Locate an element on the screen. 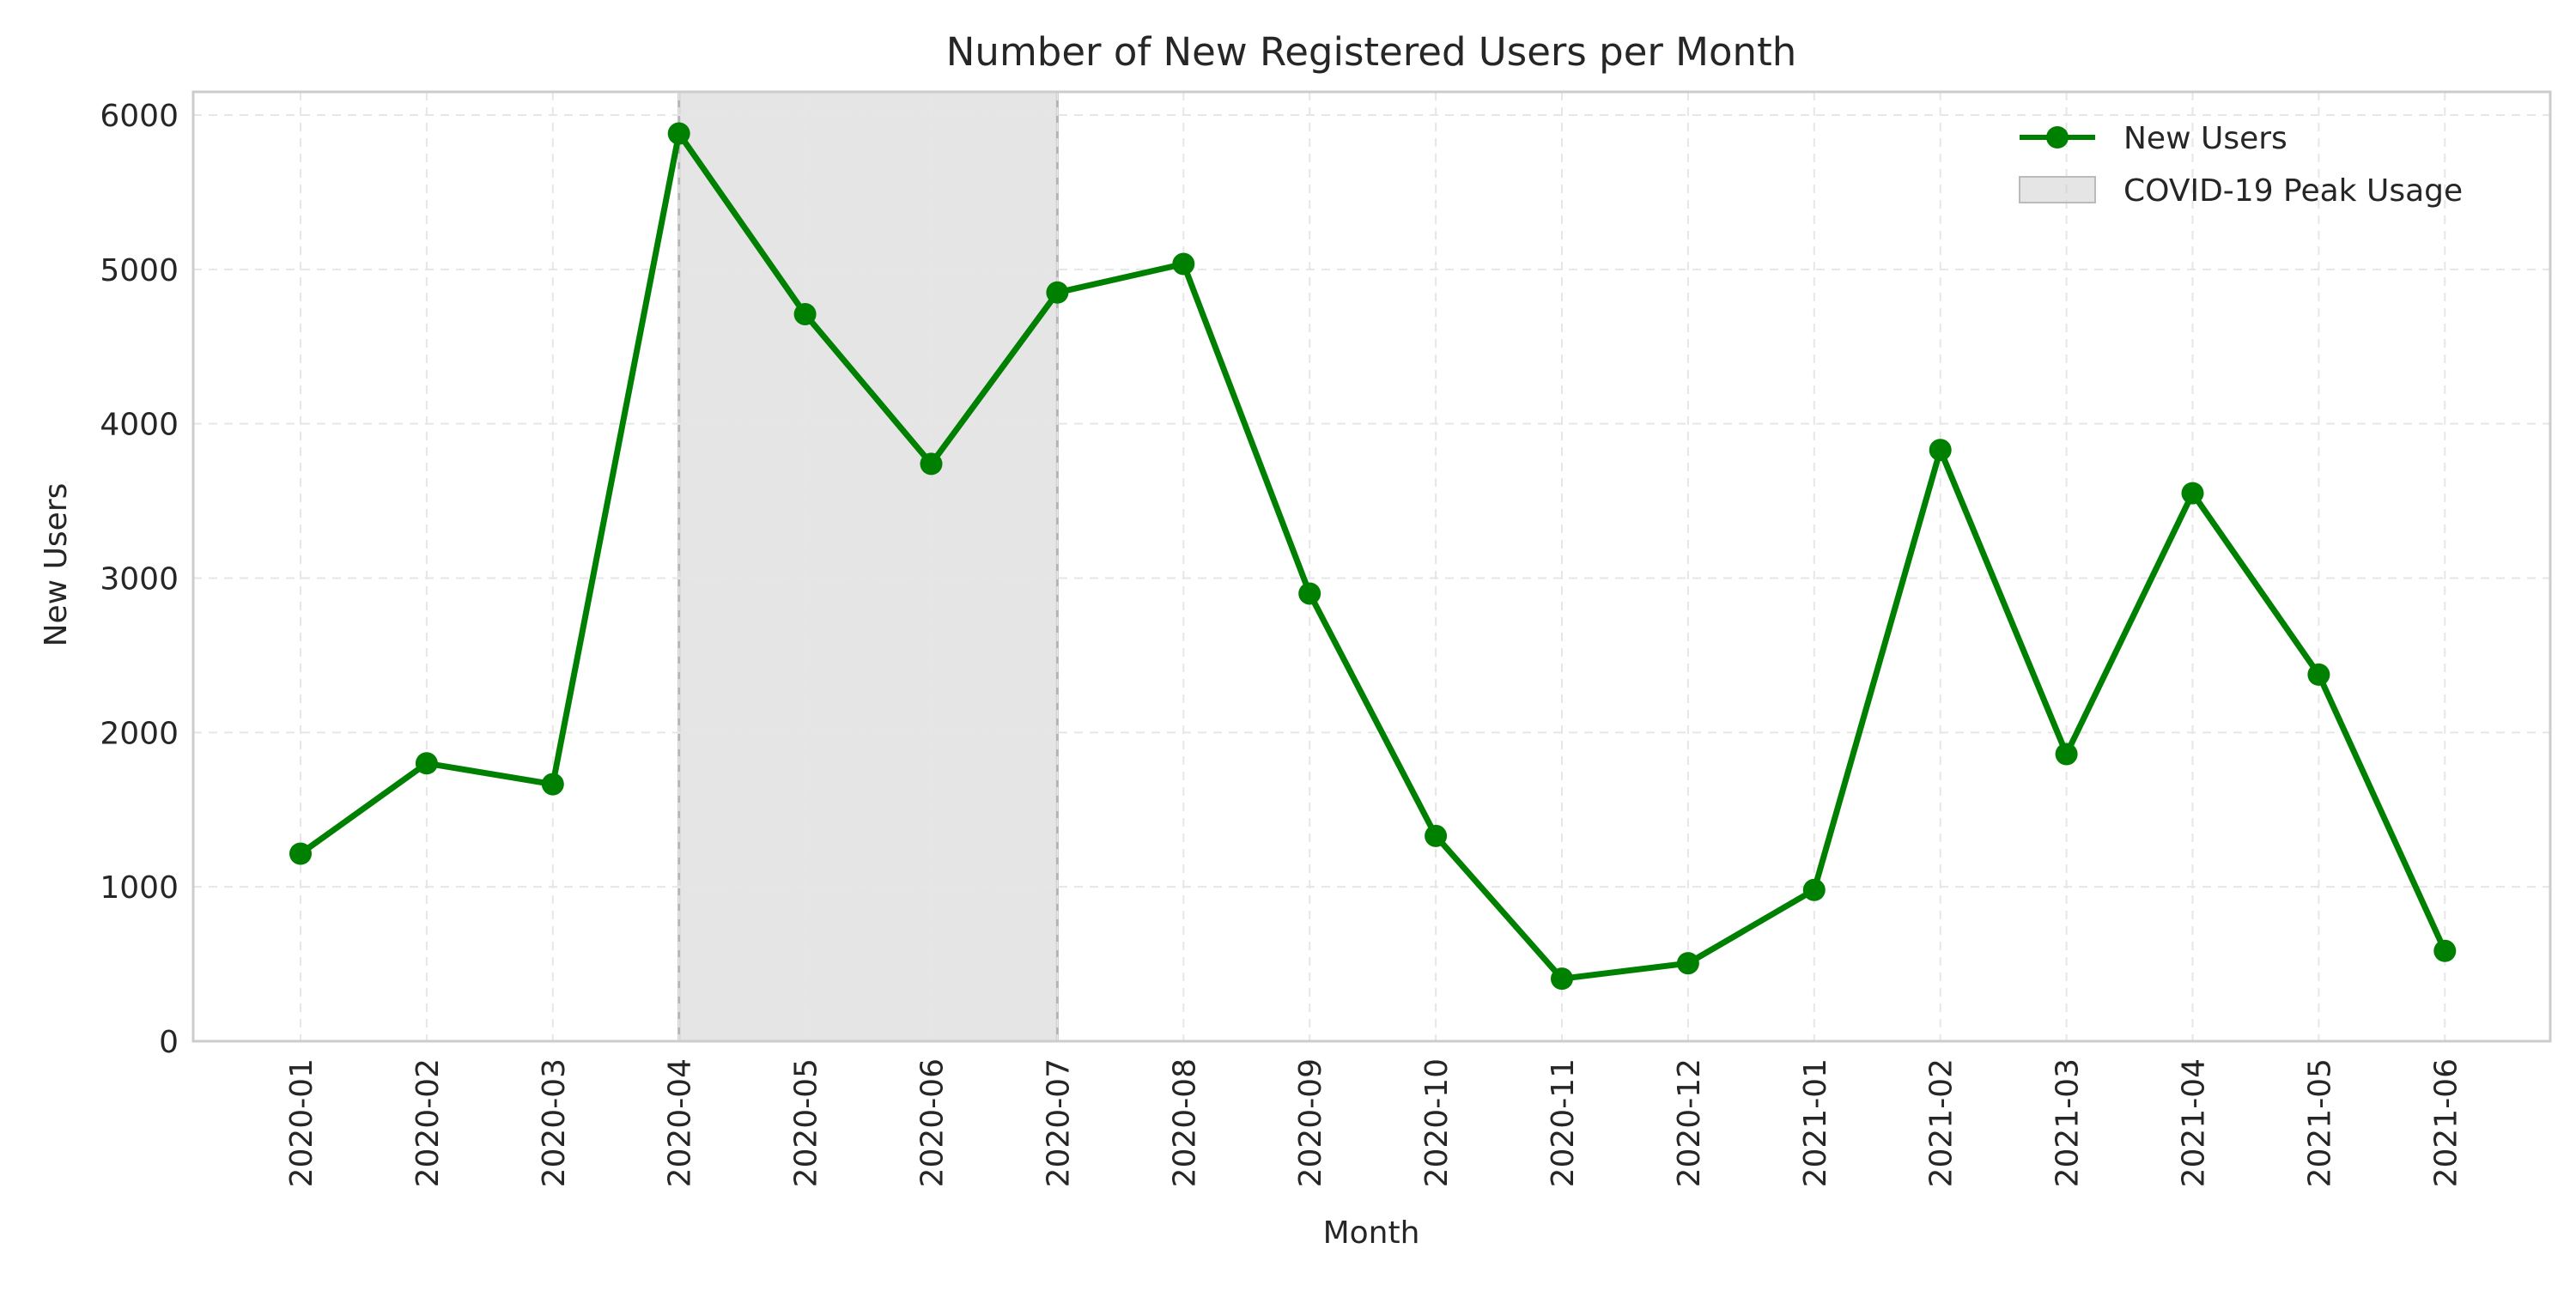 The width and height of the screenshot is (2576, 1291). chart-title: Number of New Registered Users per Month is located at coordinates (1371, 52).